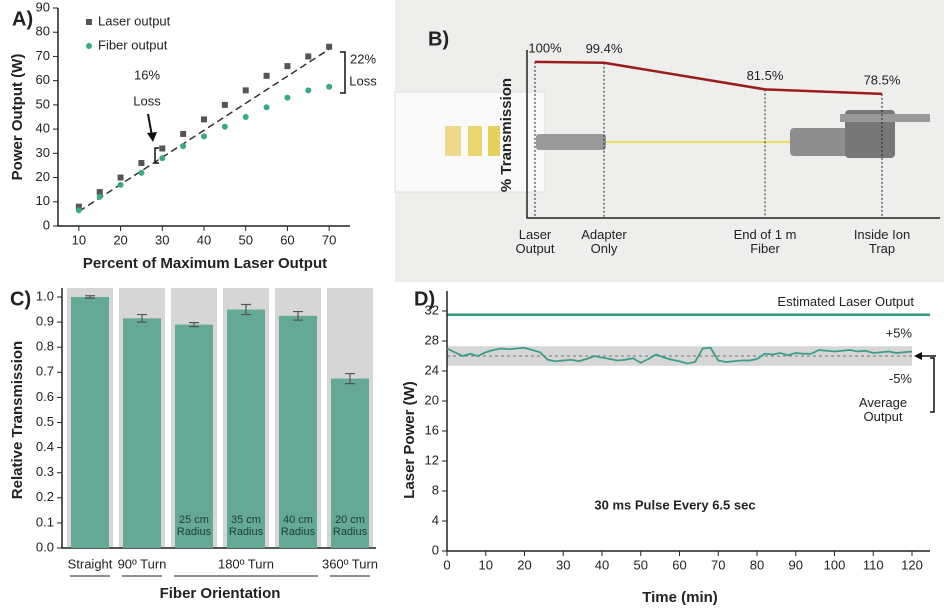  Describe the element at coordinates (22, 19) in the screenshot. I see `panel-label: A)` at that location.